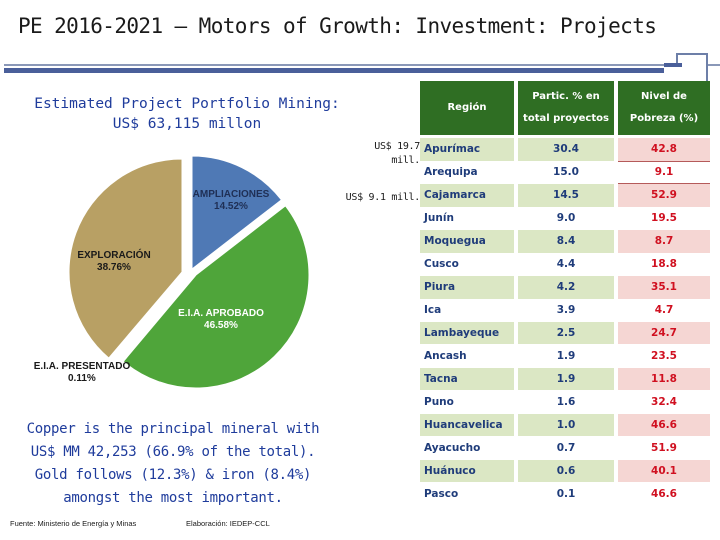  What do you see at coordinates (467, 149) in the screenshot?
I see `cell-region: Apurímac` at bounding box center [467, 149].